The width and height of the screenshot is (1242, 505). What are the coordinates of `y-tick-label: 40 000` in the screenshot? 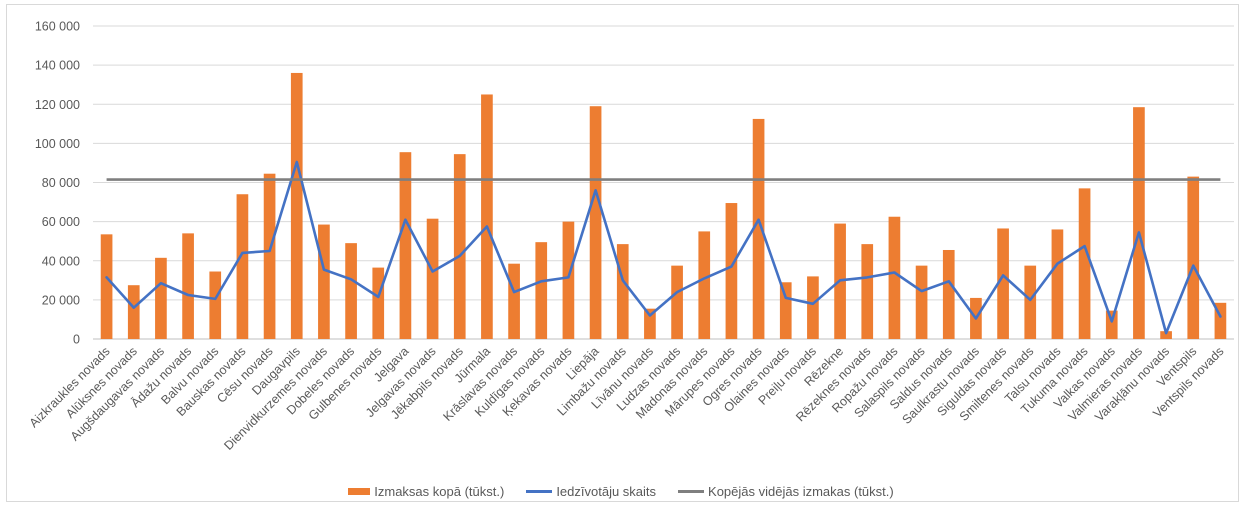 It's located at (61, 261).